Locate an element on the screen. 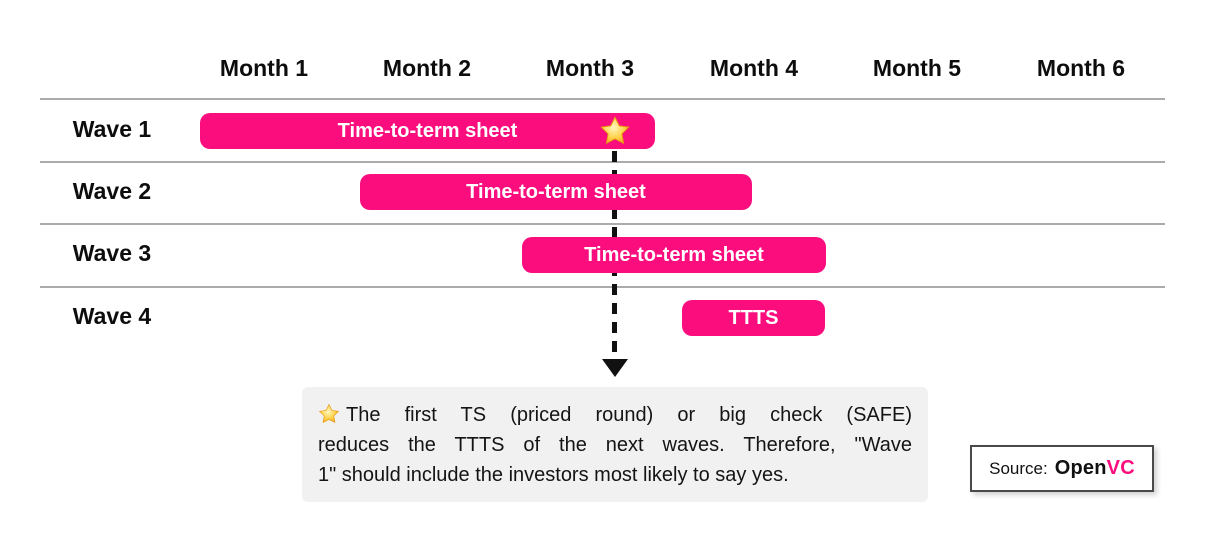 This screenshot has height=536, width=1206. wave2-bar: Time-to-term sheet is located at coordinates (556, 192).